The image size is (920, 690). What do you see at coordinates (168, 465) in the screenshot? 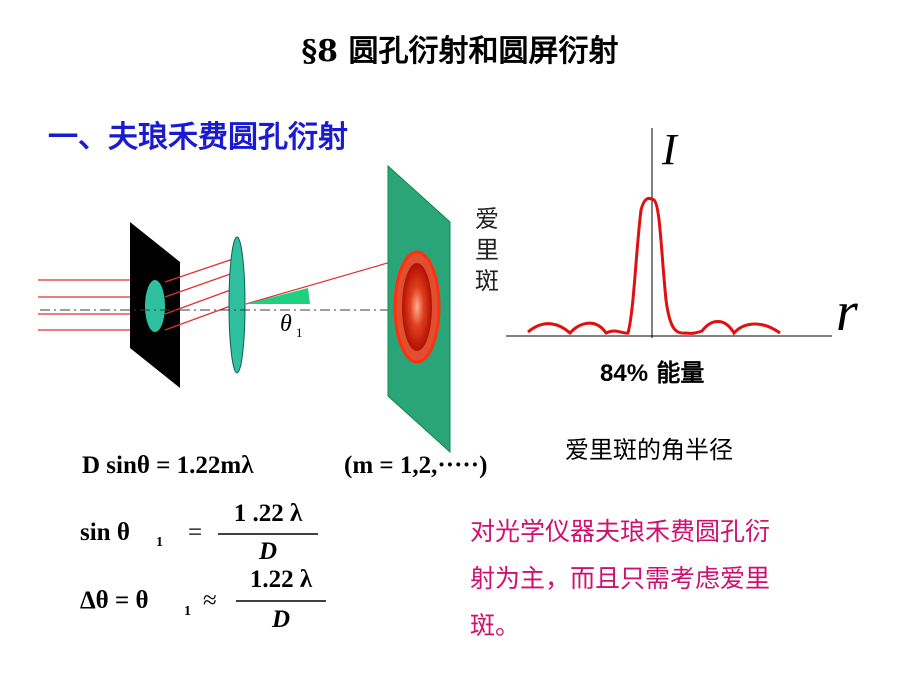
I see `equation-1-lhs: D sinθ = 1.22mλ` at bounding box center [168, 465].